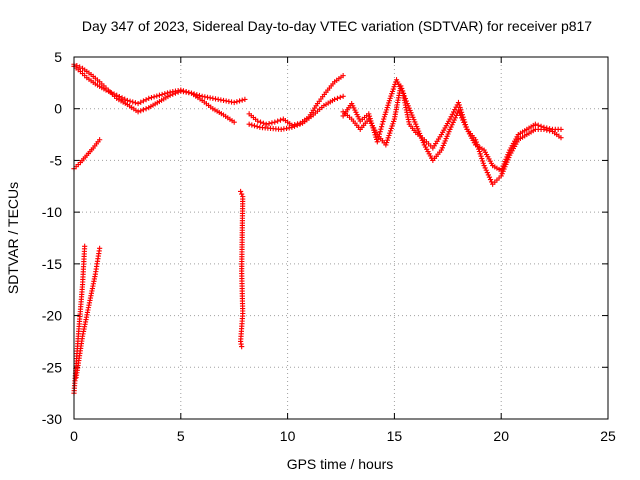 This screenshot has width=640, height=480. Describe the element at coordinates (501, 436) in the screenshot. I see `x-tick-label: 20` at that location.